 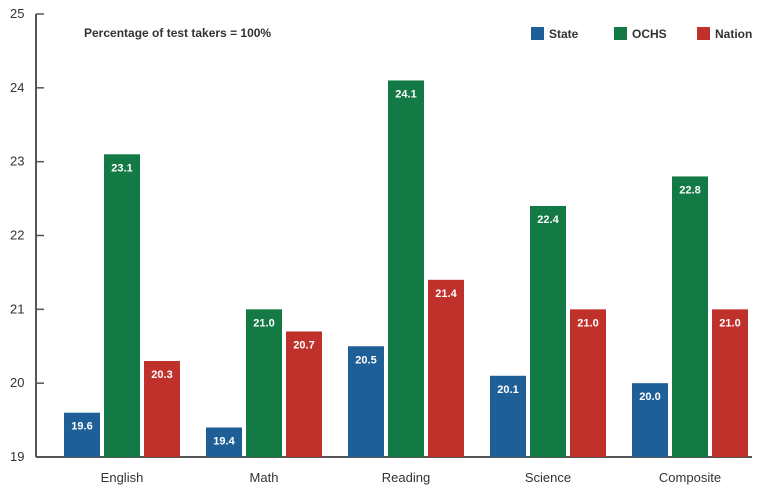 What do you see at coordinates (304, 394) in the screenshot?
I see `bar-nation-math` at bounding box center [304, 394].